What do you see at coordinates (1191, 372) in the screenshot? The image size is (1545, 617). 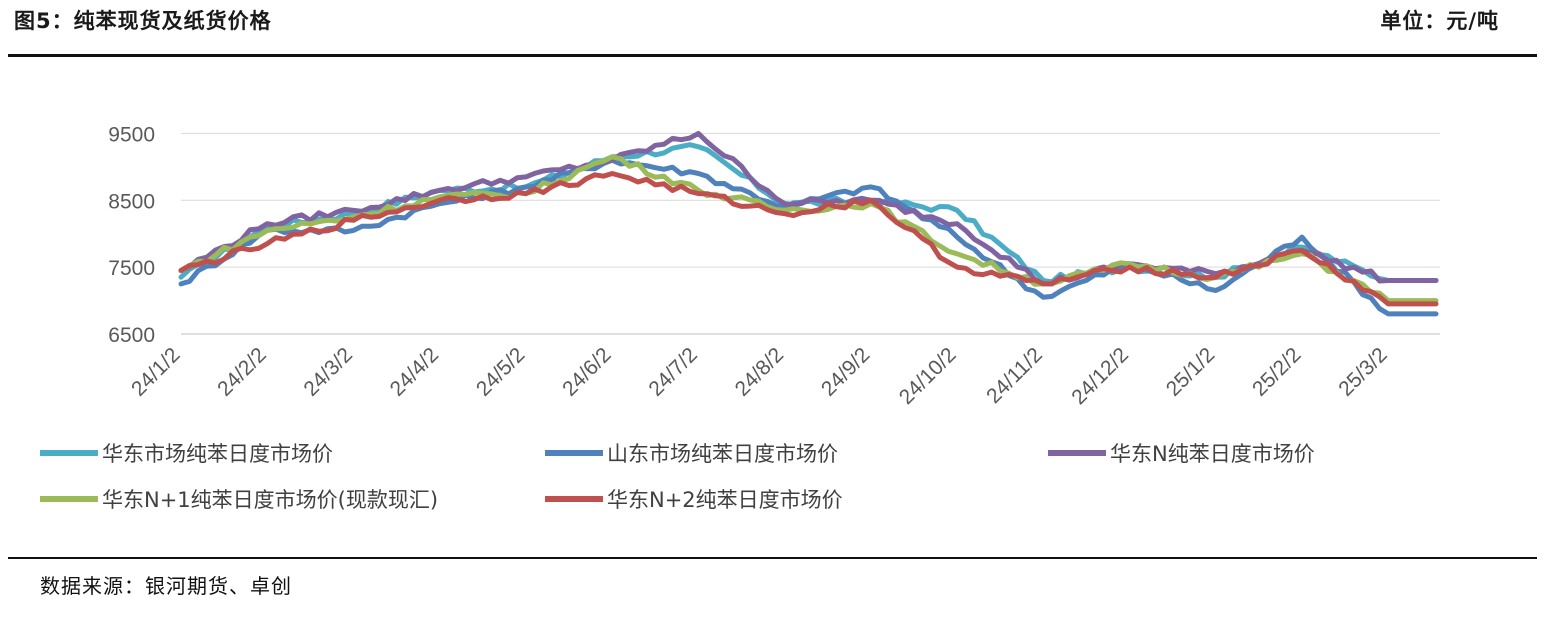 I see `x-tick-label: 25/1/2` at bounding box center [1191, 372].